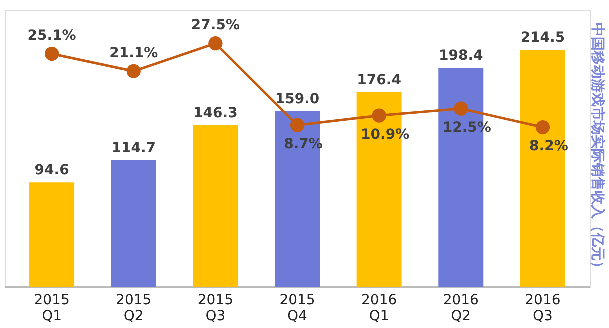 This screenshot has height=328, width=609. What do you see at coordinates (298, 308) in the screenshot?
I see `x-tick-label: 2015 Q4` at bounding box center [298, 308].